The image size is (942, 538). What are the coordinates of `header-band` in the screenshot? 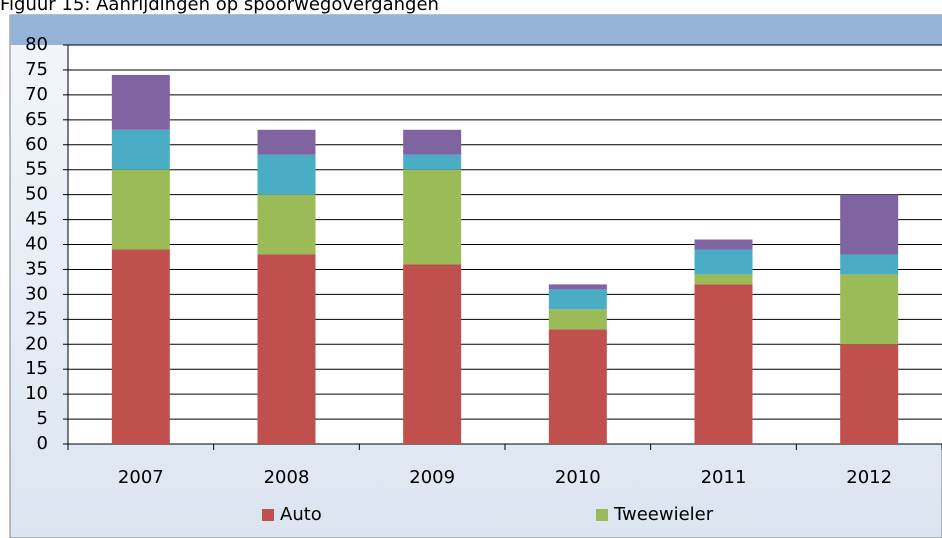 It's located at (476, 30).